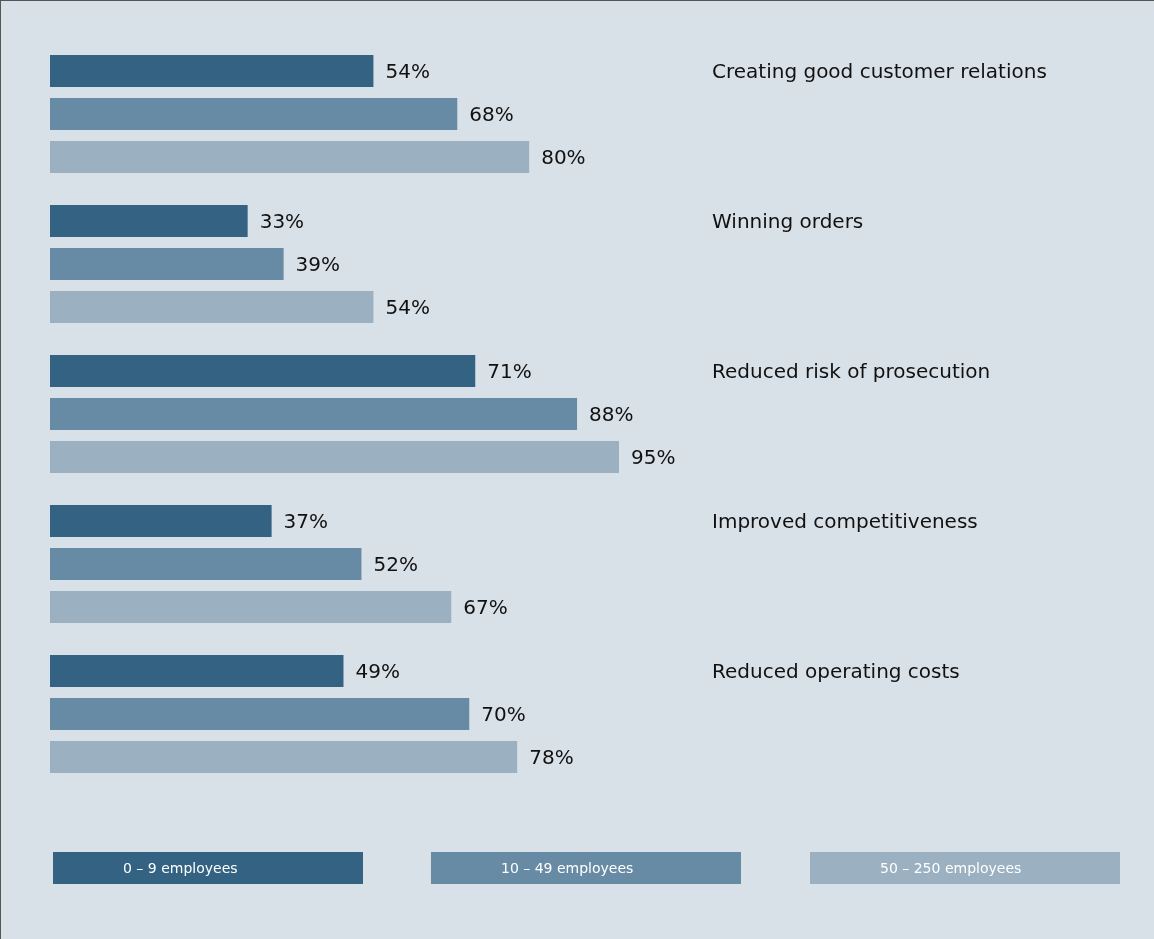 This screenshot has width=1154, height=939. Describe the element at coordinates (951, 868) in the screenshot. I see `text: 50 – 250 employees` at that location.